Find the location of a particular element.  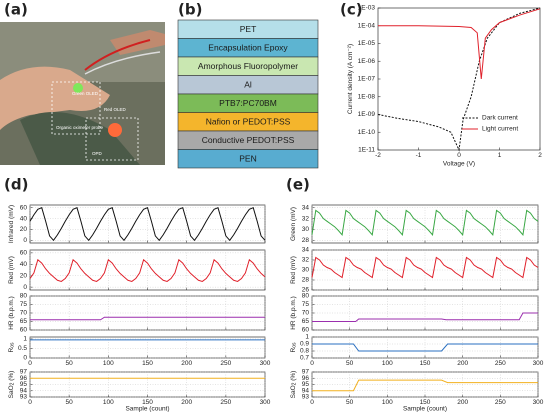

y-tick-label: 96 is located at coordinates (24, 378).